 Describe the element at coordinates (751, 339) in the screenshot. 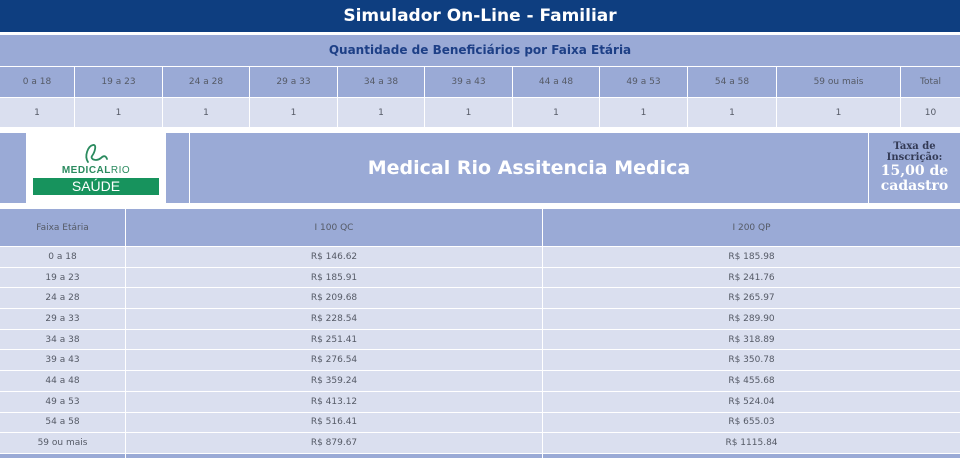

I see `price-cell: R$ 318.89` at that location.